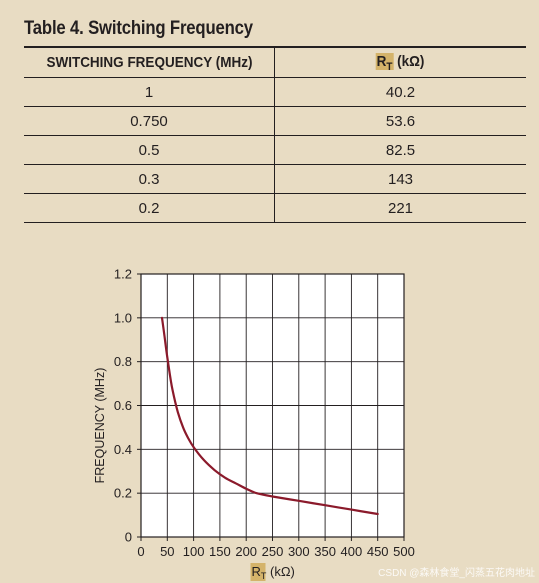 Image resolution: width=539 pixels, height=583 pixels. I want to click on table-header-row: SWITCHING FREQUENCY (MHz) RT (kΩ), so click(275, 62).